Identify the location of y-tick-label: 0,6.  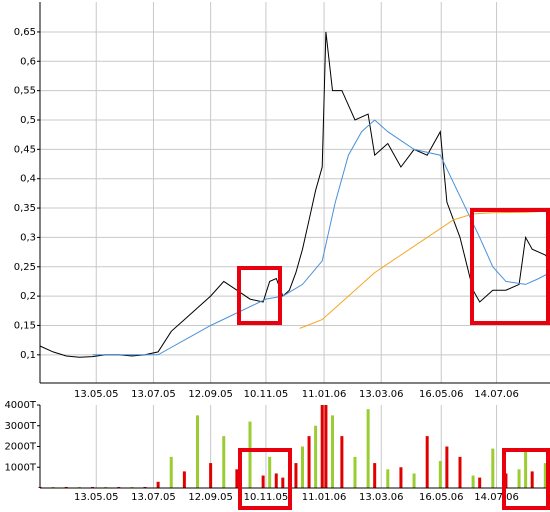
(28, 61).